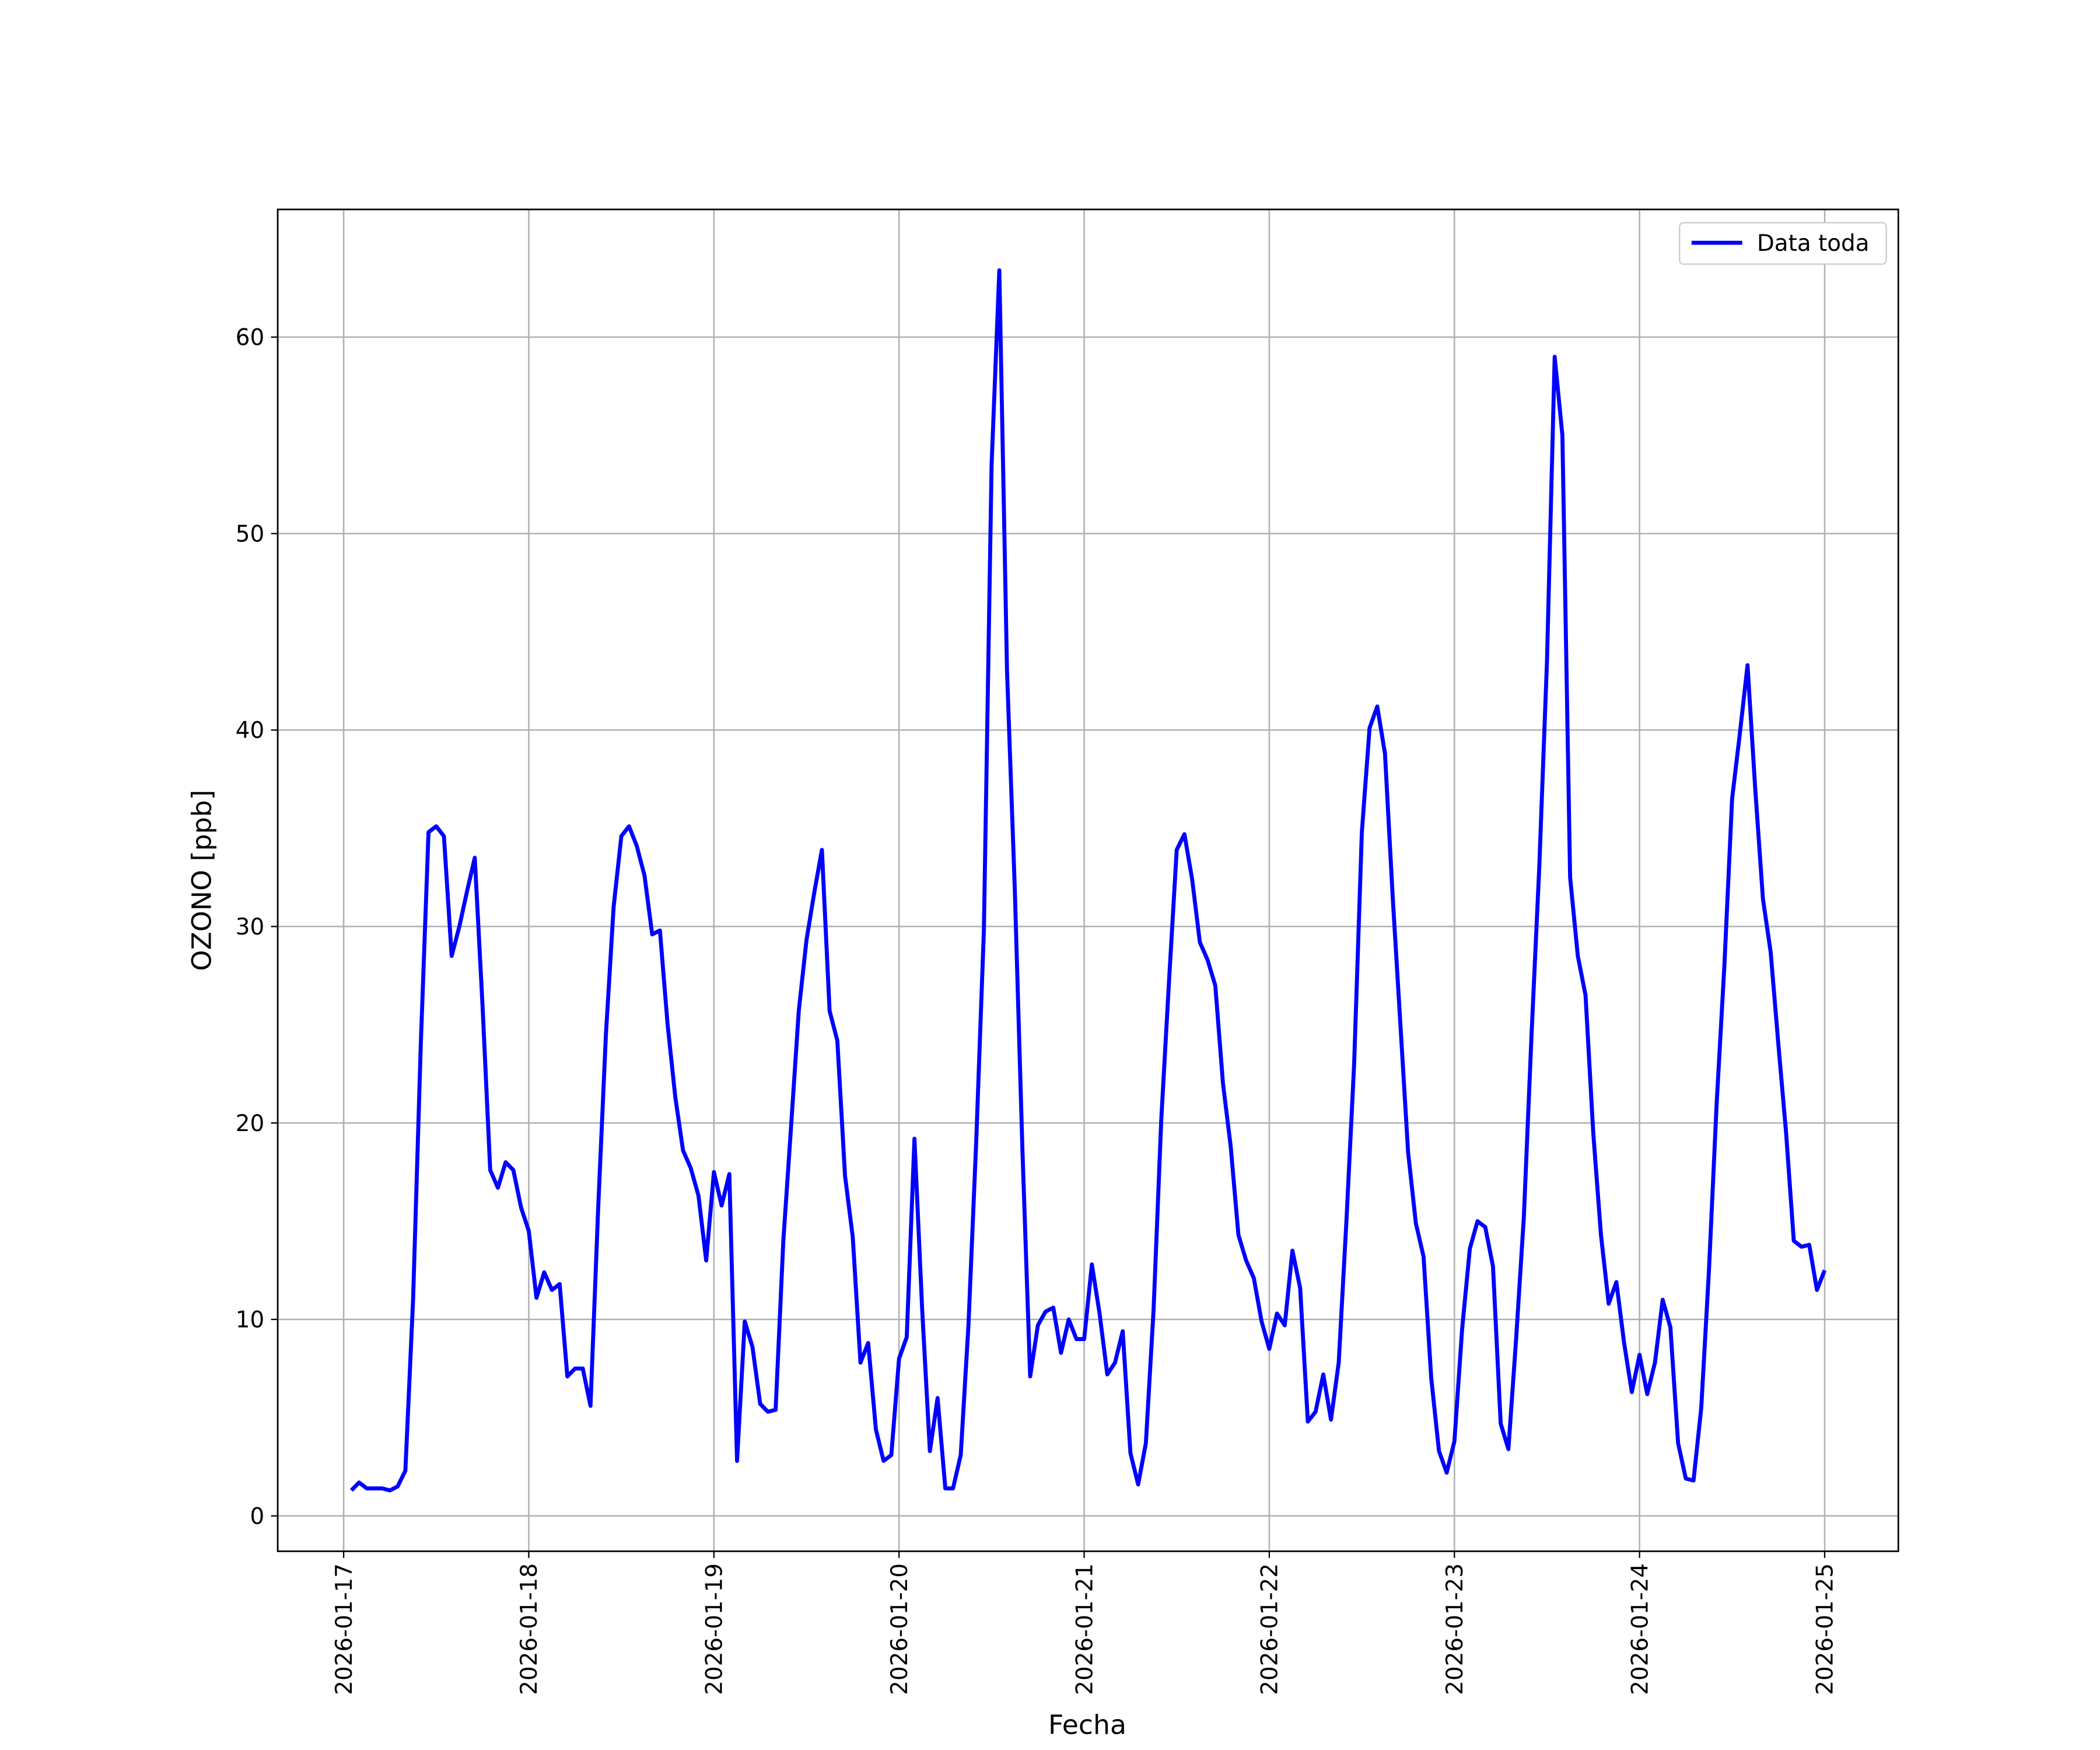  I want to click on legend-box, so click(1783, 243).